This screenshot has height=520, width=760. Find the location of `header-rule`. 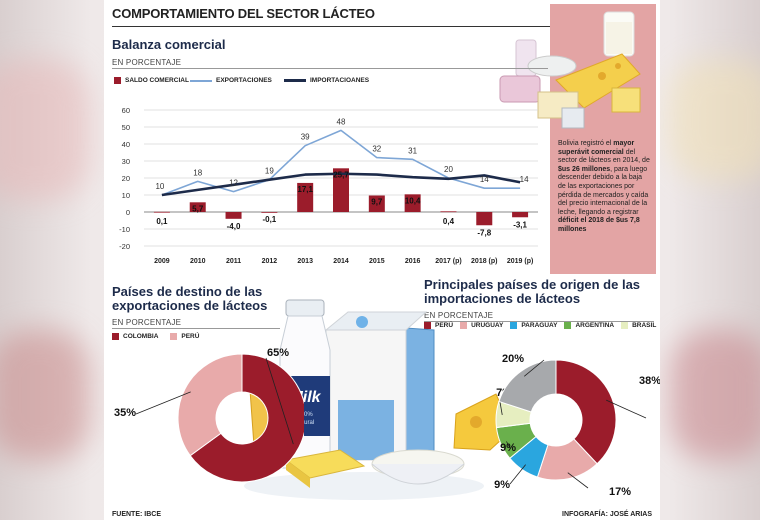

header-rule is located at coordinates (332, 26).